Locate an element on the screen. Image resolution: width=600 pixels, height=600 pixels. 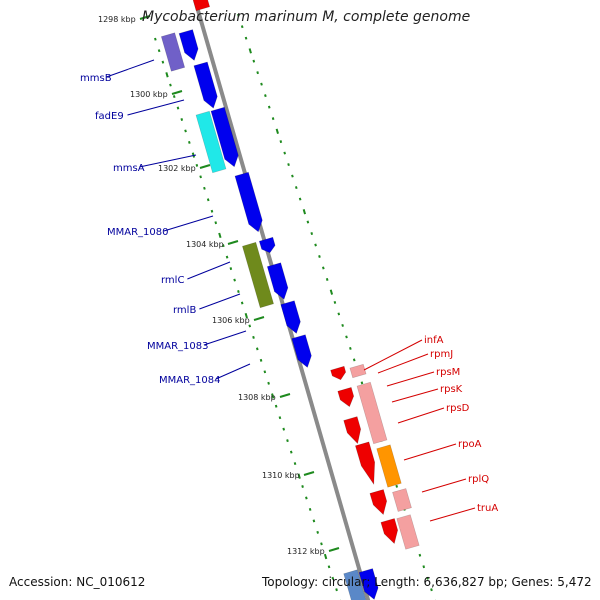
mmsB-feature is located at coordinates (173, 52).